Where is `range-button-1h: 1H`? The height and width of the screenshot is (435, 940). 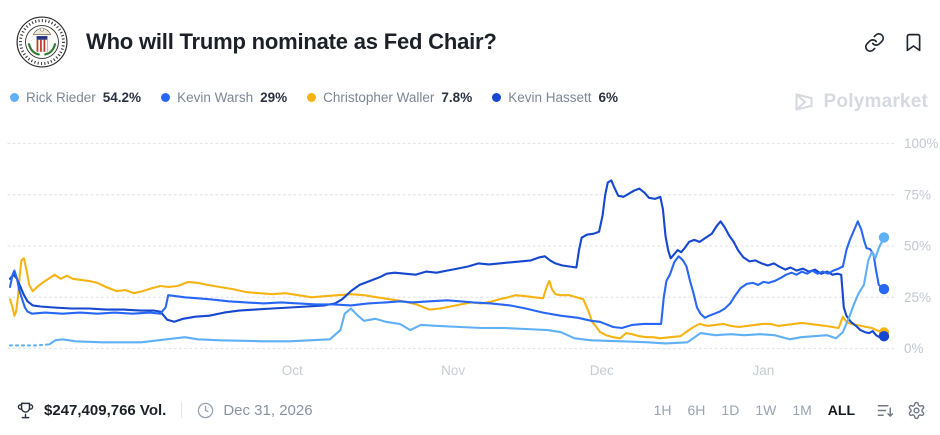 range-button-1h: 1H is located at coordinates (662, 410).